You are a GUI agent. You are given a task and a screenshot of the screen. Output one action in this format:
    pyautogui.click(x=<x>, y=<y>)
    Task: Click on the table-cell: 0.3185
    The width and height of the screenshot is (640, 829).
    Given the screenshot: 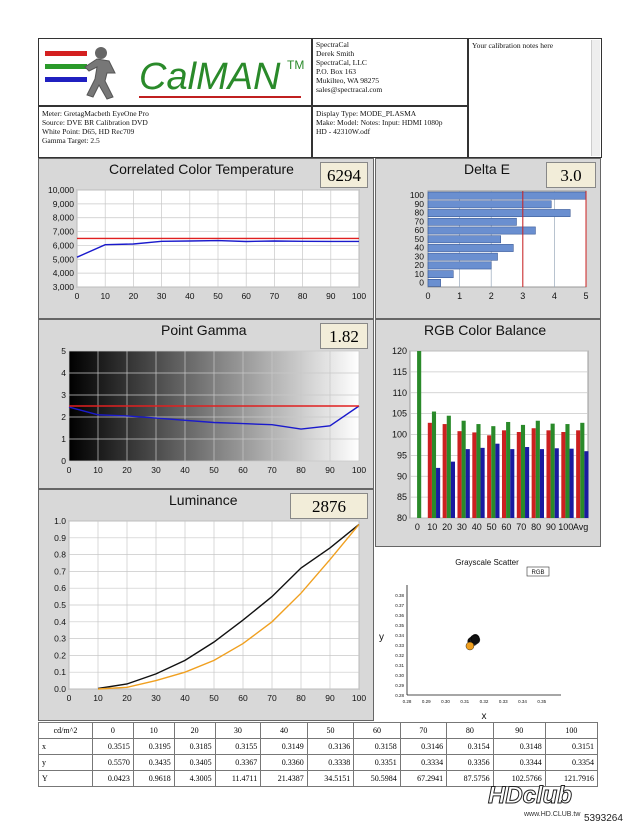 What is the action you would take?
    pyautogui.click(x=194, y=746)
    